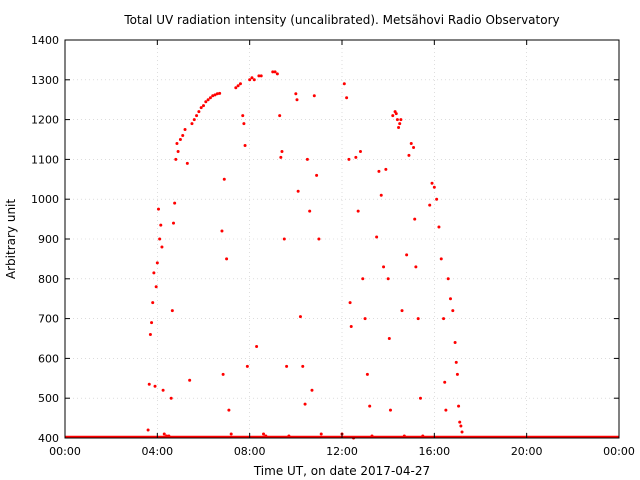  Describe the element at coordinates (157, 451) in the screenshot. I see `x-tick-label: 04:00` at that location.